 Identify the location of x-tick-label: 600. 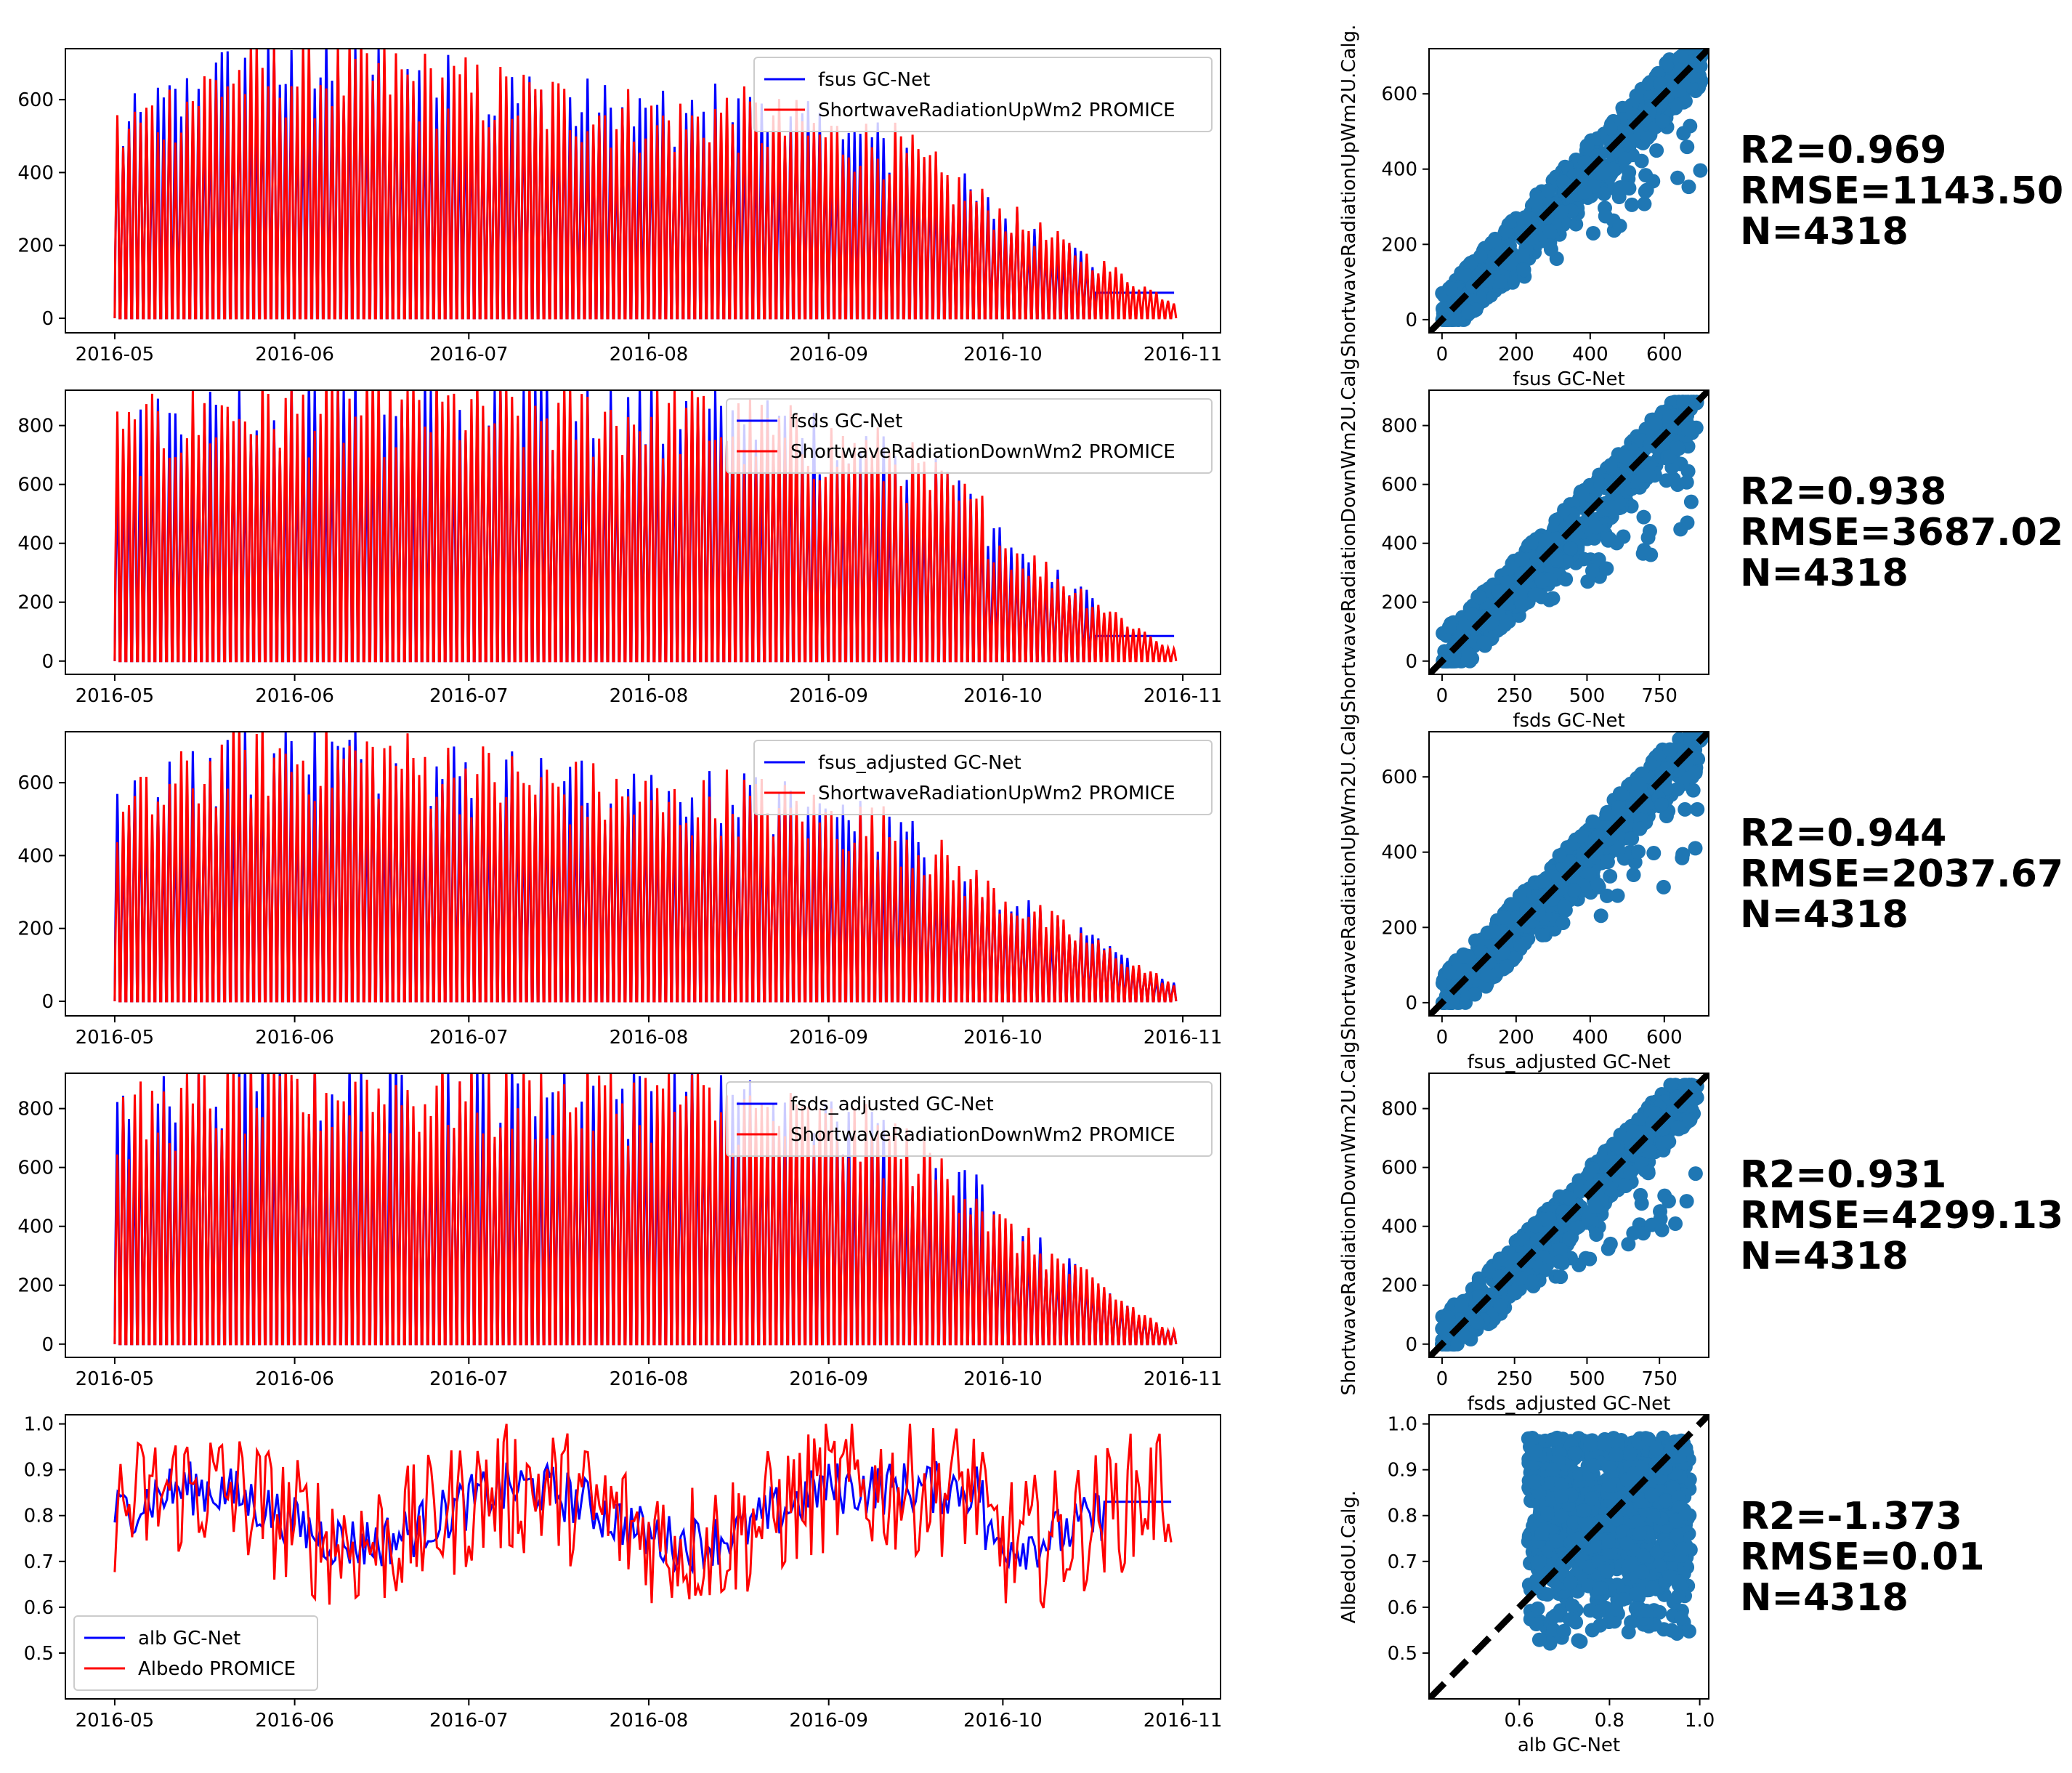
(1664, 354).